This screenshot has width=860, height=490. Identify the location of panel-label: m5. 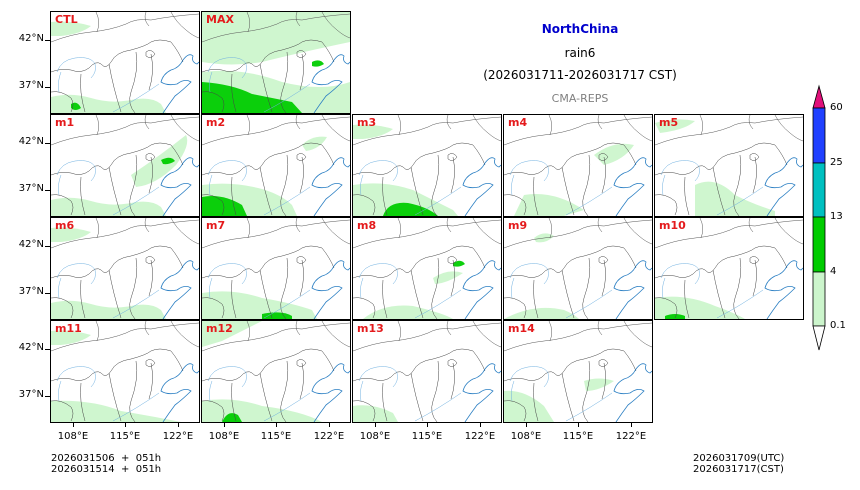
(669, 122).